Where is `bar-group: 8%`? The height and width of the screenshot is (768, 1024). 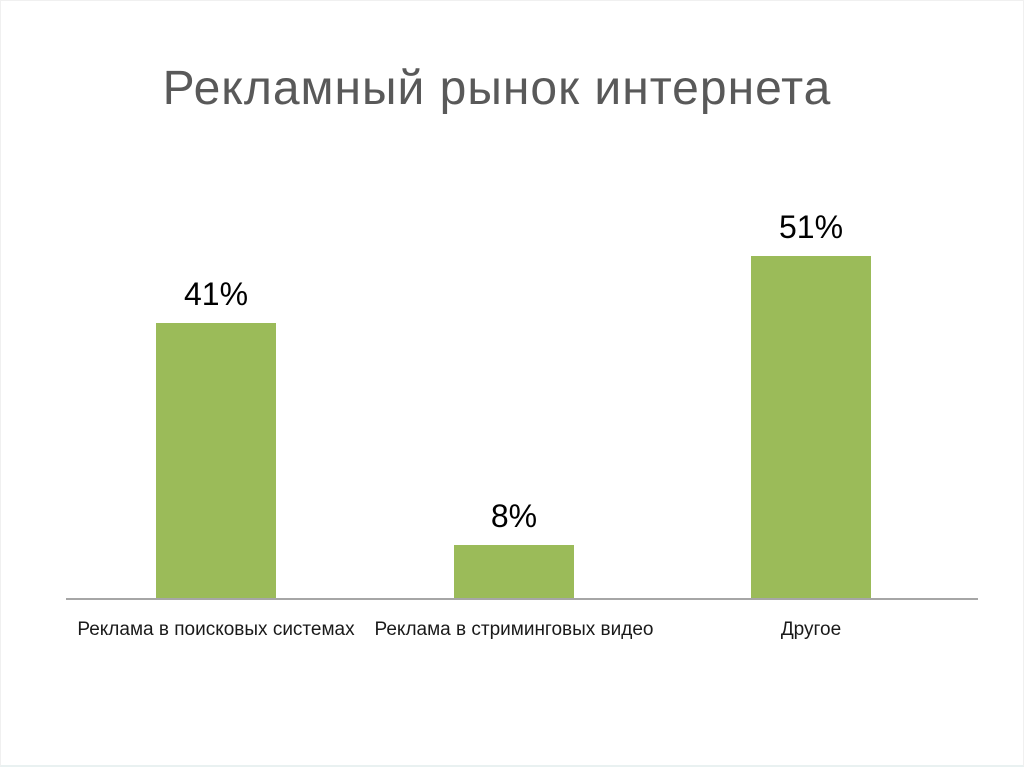
bar-group: 8% is located at coordinates (514, 542).